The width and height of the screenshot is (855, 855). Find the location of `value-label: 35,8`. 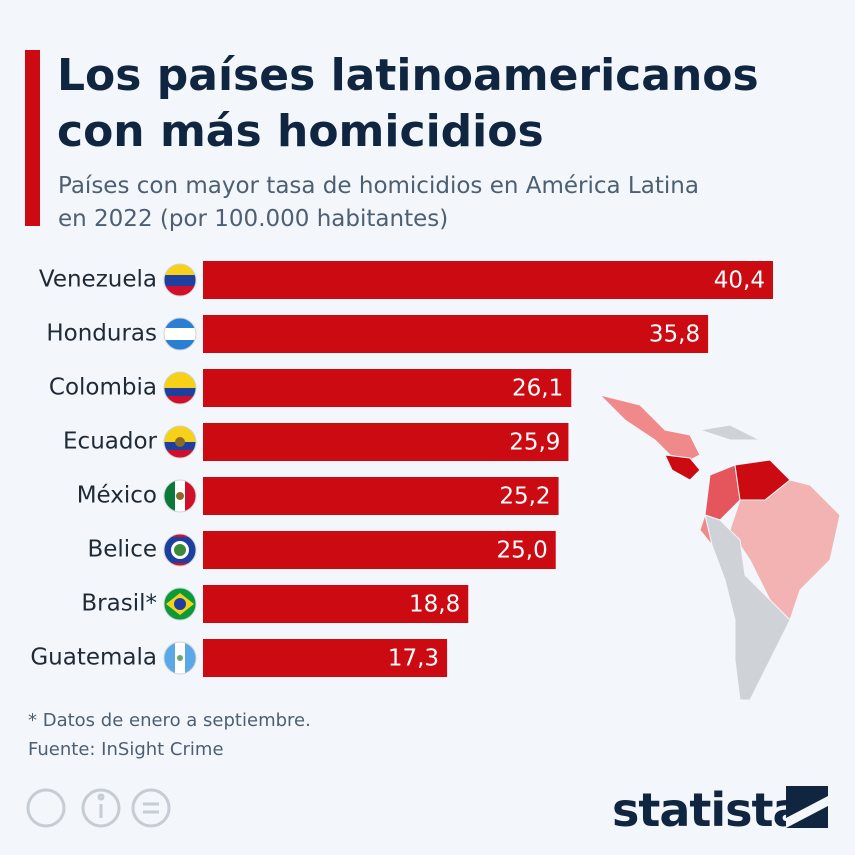

value-label: 35,8 is located at coordinates (674, 335).